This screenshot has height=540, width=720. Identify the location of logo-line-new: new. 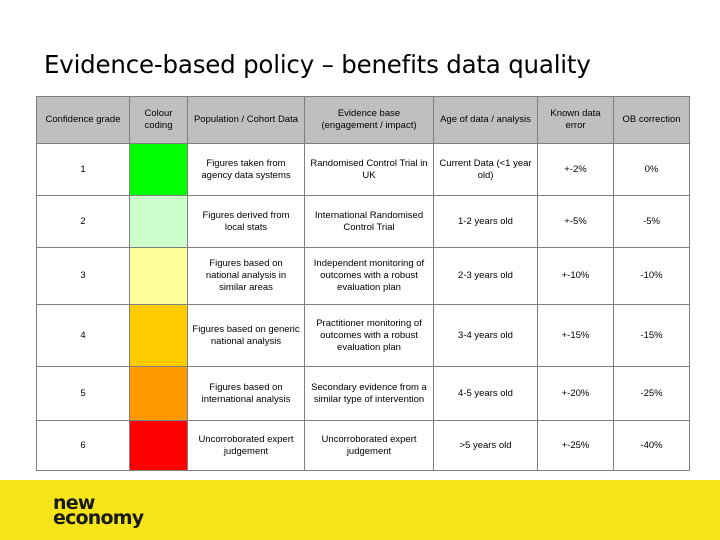
(74, 503).